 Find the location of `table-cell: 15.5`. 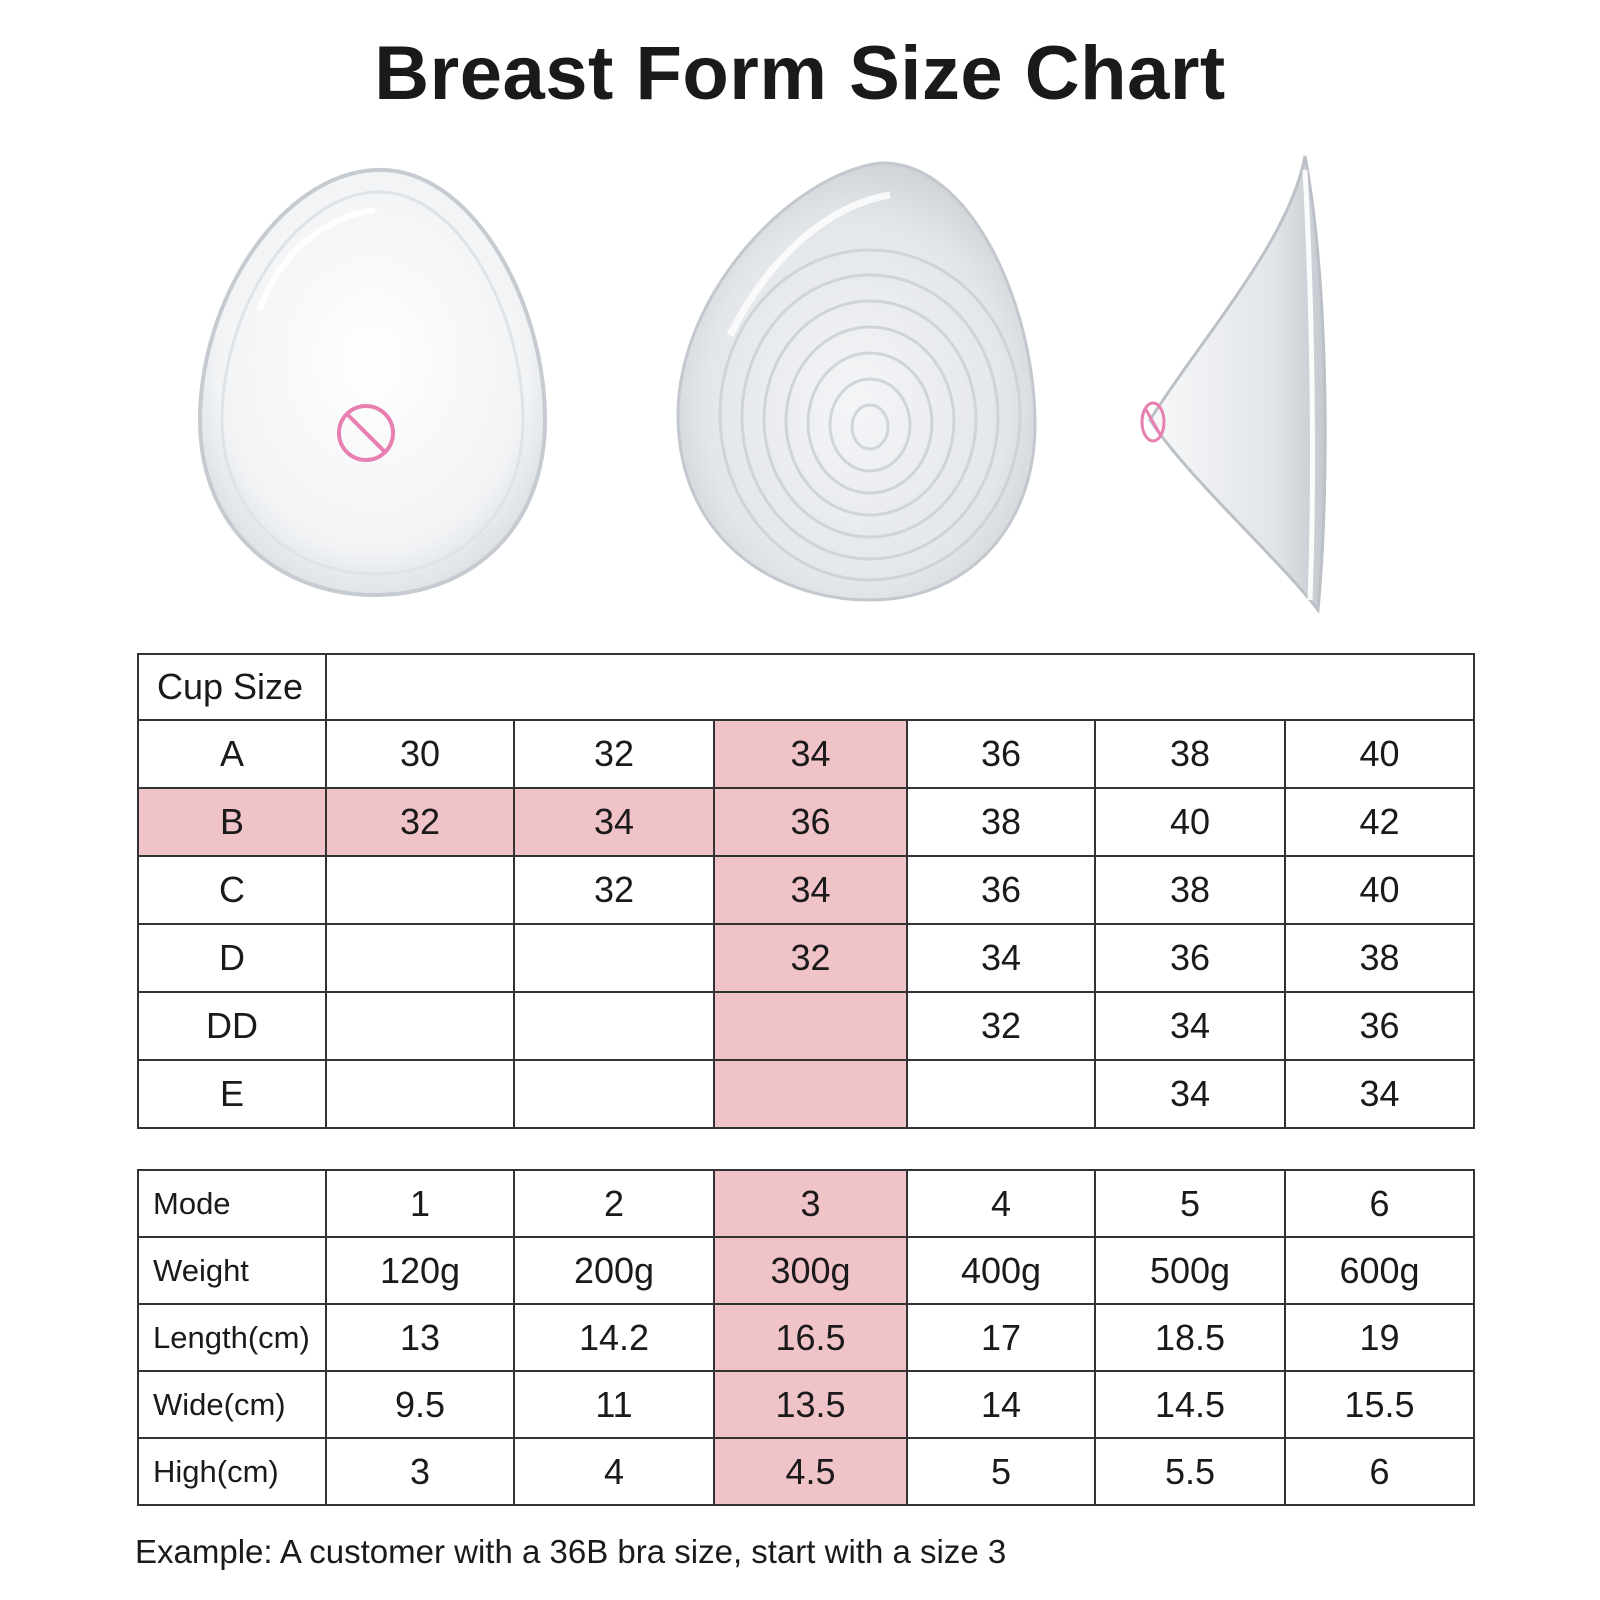

table-cell: 15.5 is located at coordinates (1379, 1404).